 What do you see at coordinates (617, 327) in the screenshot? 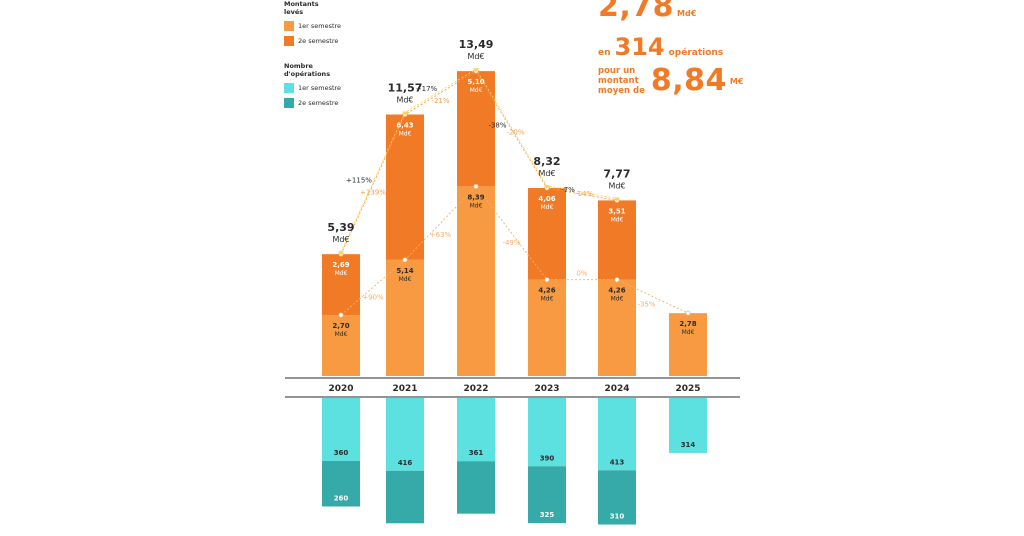
I see `bar-amount-s1-2024` at bounding box center [617, 327].